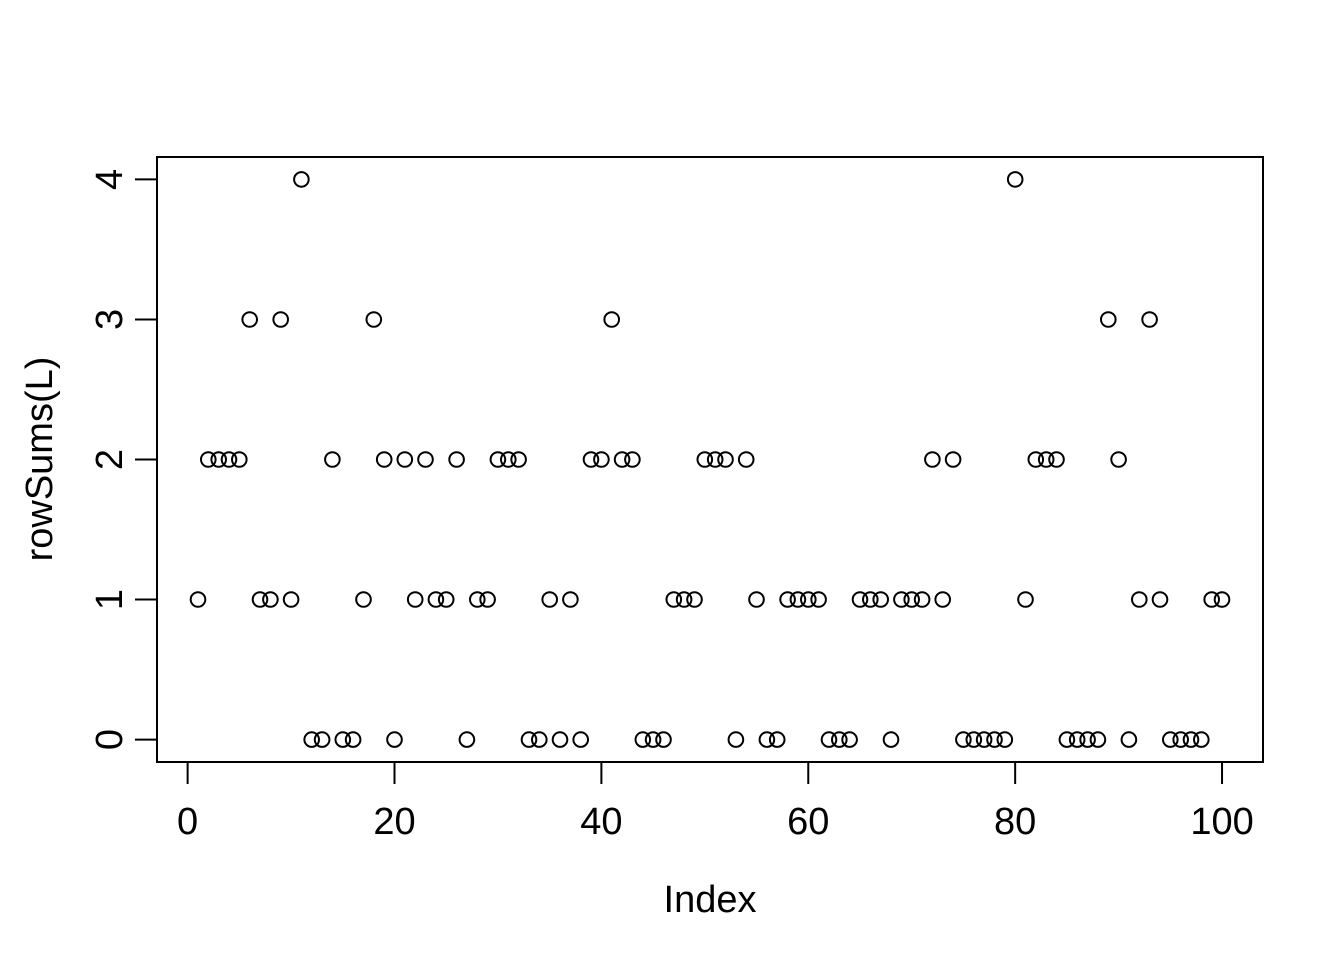 This screenshot has width=1344, height=965. Describe the element at coordinates (110, 599) in the screenshot. I see `y-tick-label: 1` at that location.